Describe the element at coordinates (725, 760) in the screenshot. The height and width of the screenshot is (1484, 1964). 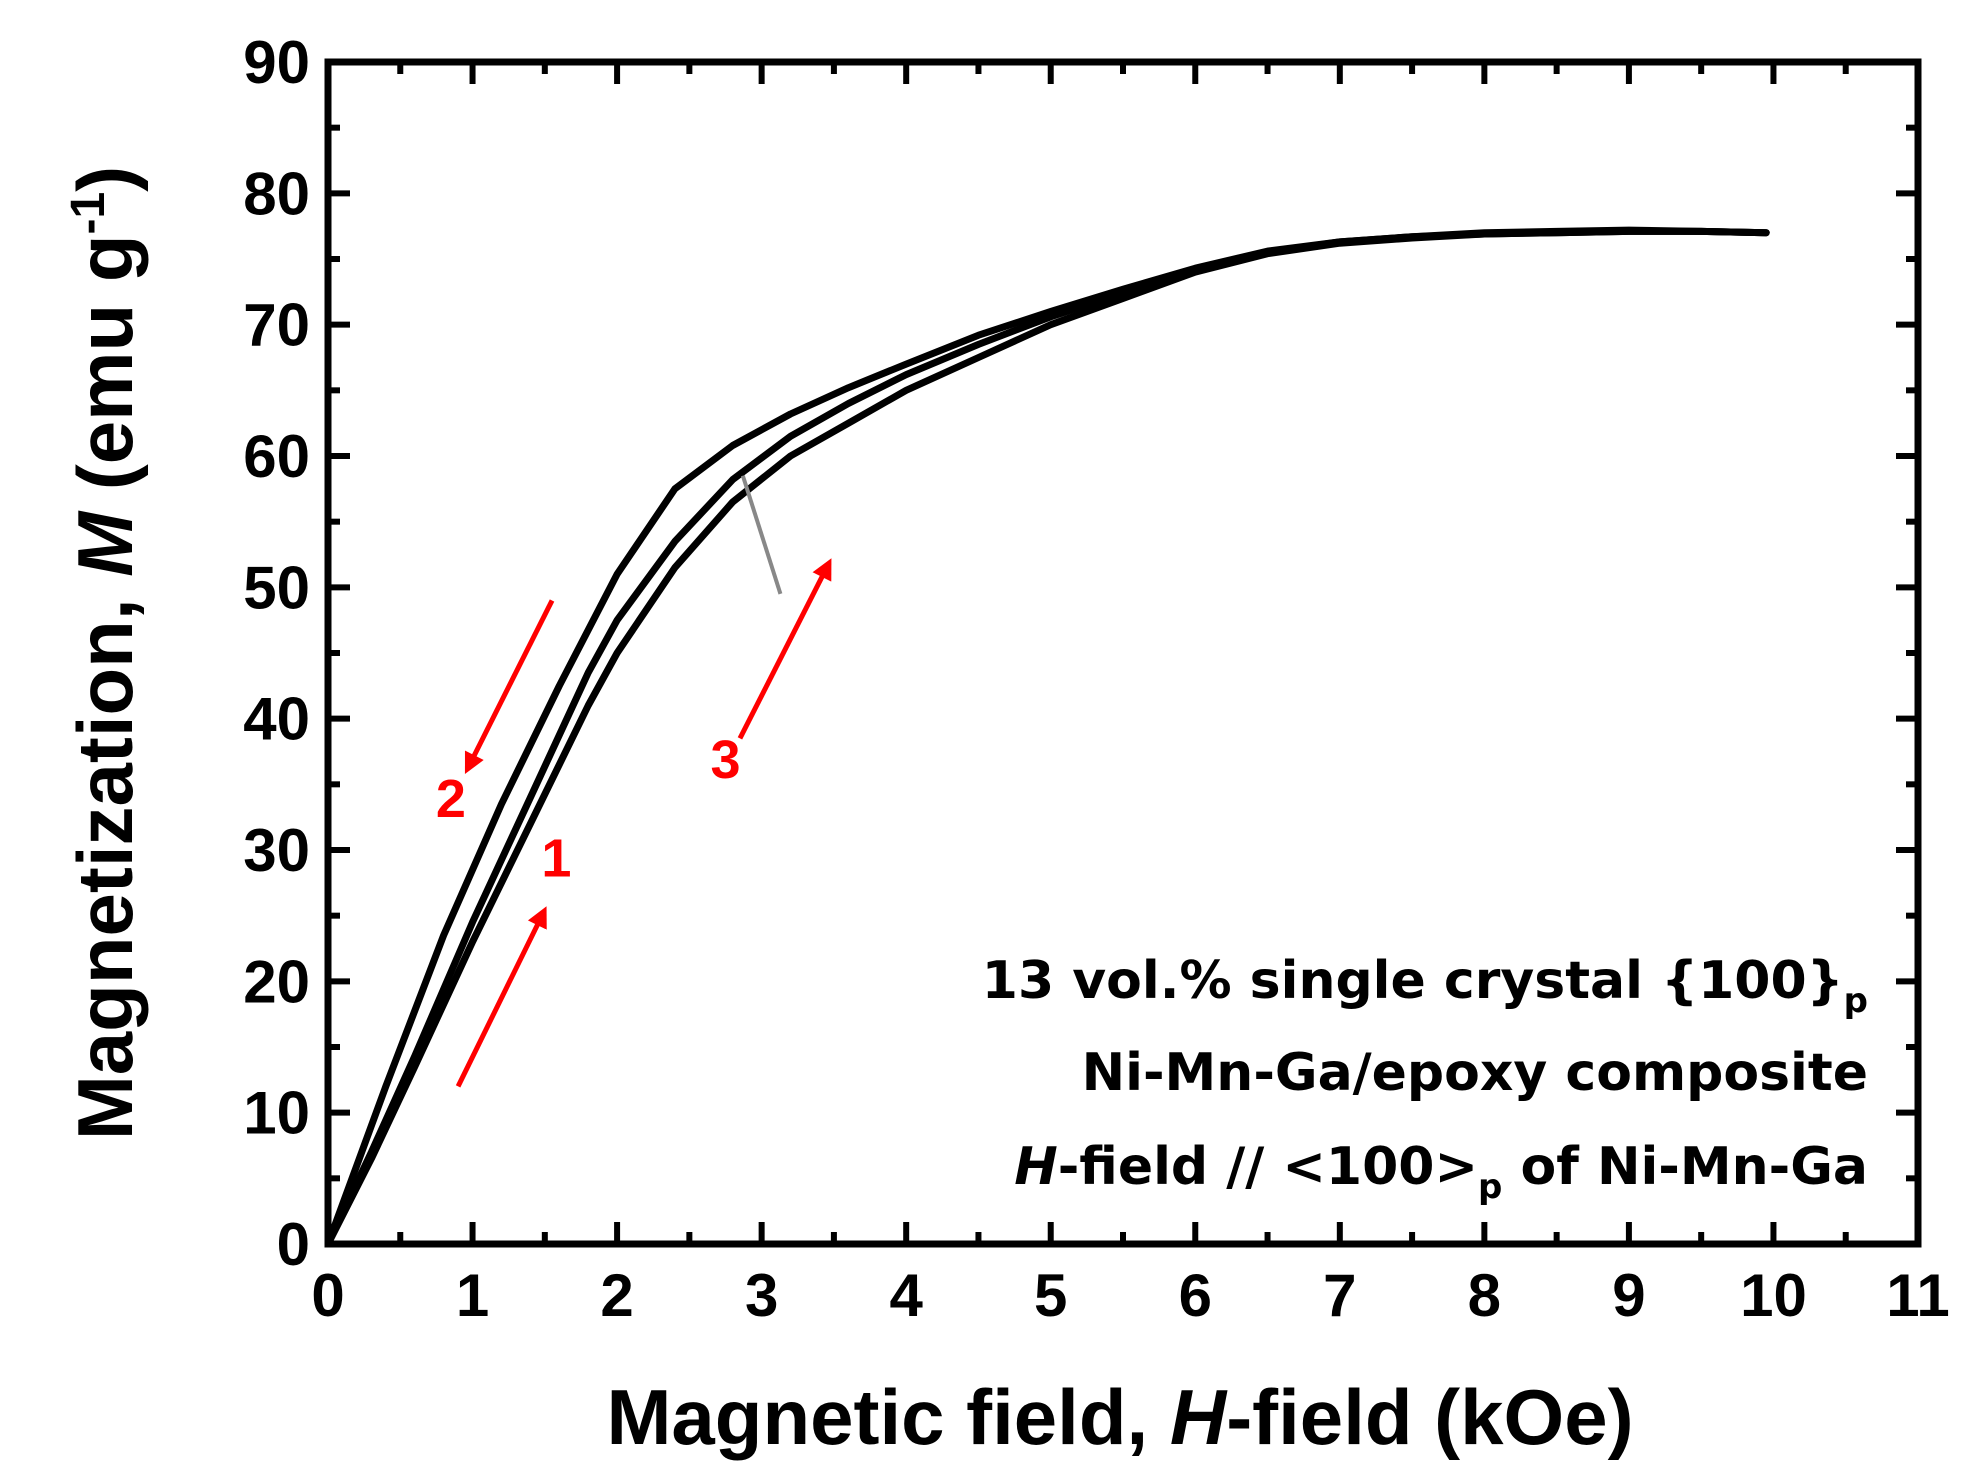
I see `annotation-label-3: 3` at that location.